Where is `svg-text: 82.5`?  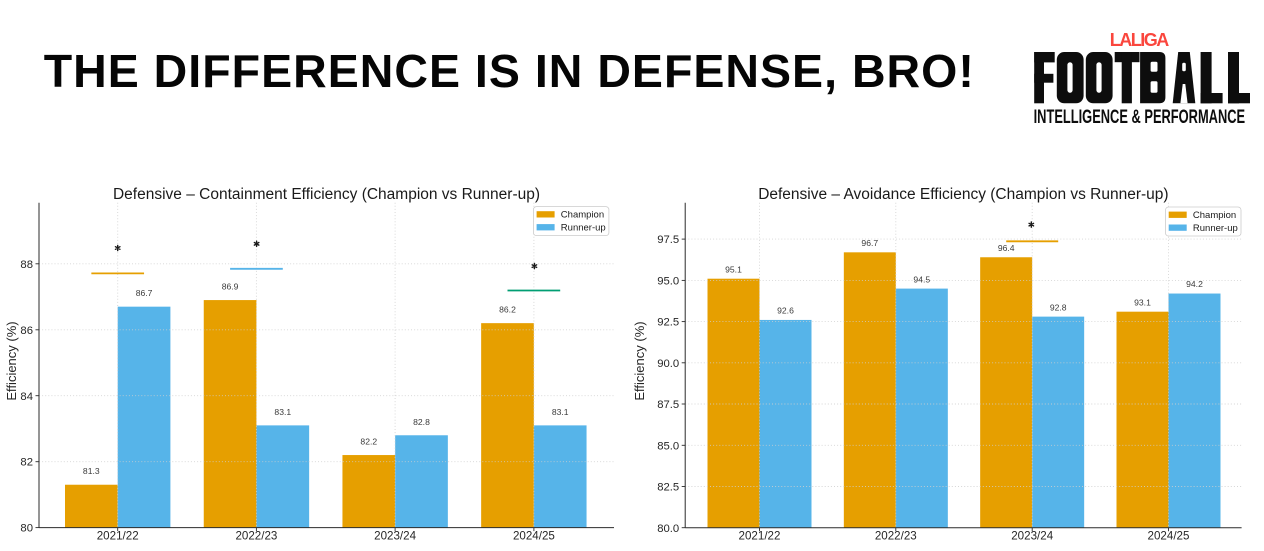 svg-text: 82.5 is located at coordinates (668, 488).